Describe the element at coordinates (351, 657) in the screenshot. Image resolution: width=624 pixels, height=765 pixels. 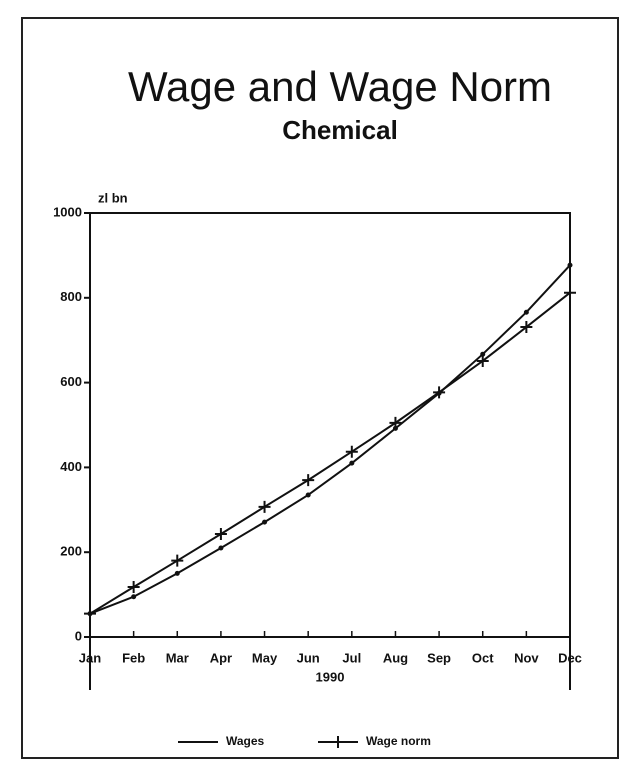
I see `x-tick-label: Jul` at that location.